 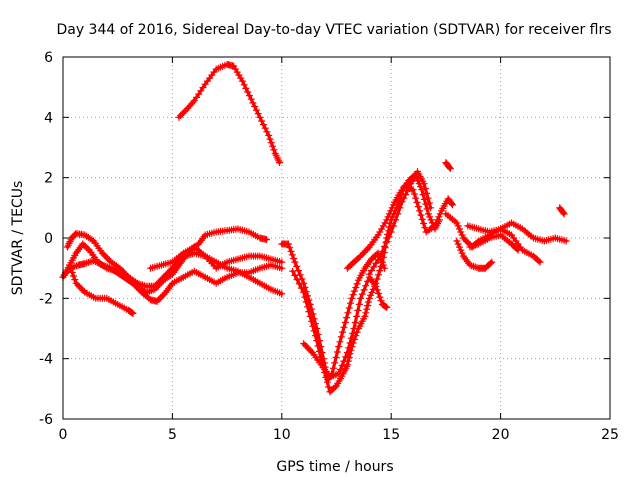 I want to click on y-tick-label: 2, so click(x=48, y=179).